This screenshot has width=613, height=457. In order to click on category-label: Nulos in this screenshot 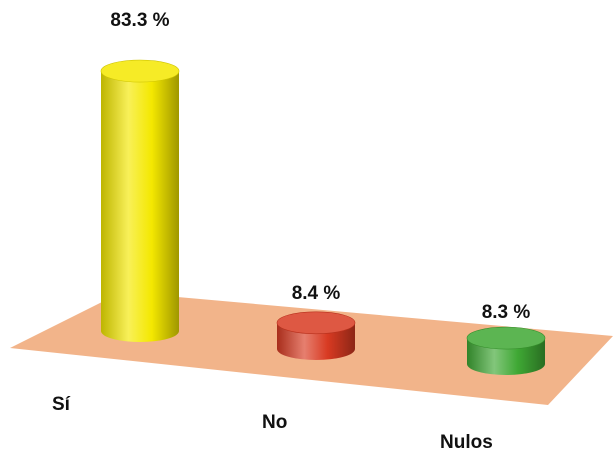, I will do `click(466, 442)`.